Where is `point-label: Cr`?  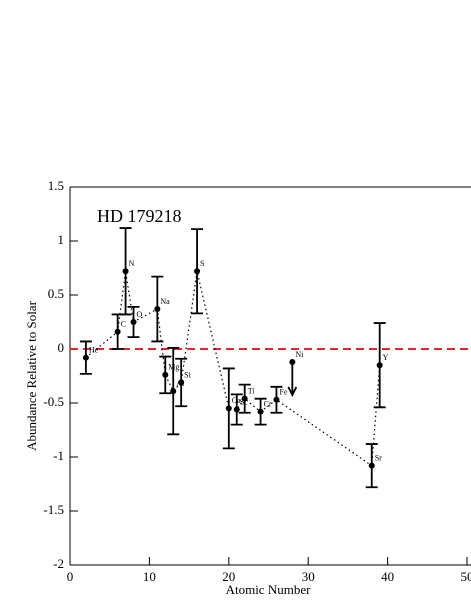
point-label: Cr is located at coordinates (268, 403).